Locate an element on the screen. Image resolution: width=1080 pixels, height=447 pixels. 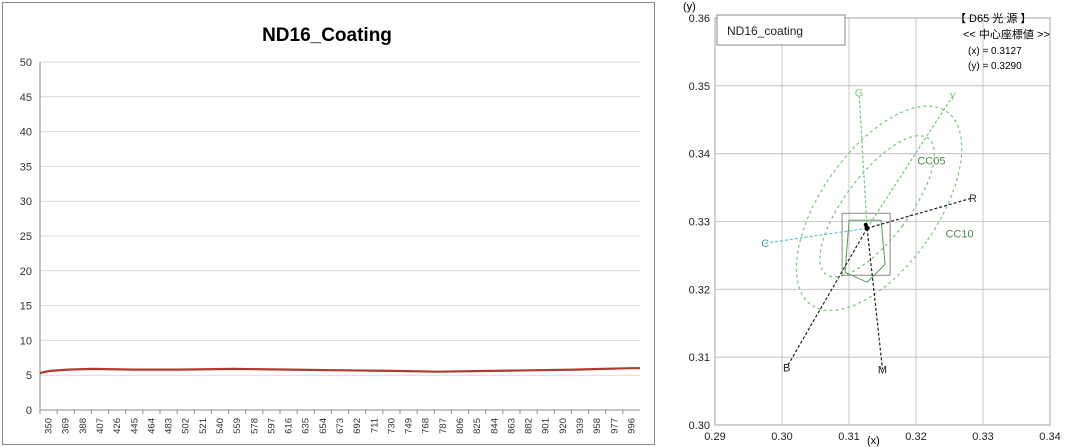
x-tick-label: 863 is located at coordinates (511, 426).